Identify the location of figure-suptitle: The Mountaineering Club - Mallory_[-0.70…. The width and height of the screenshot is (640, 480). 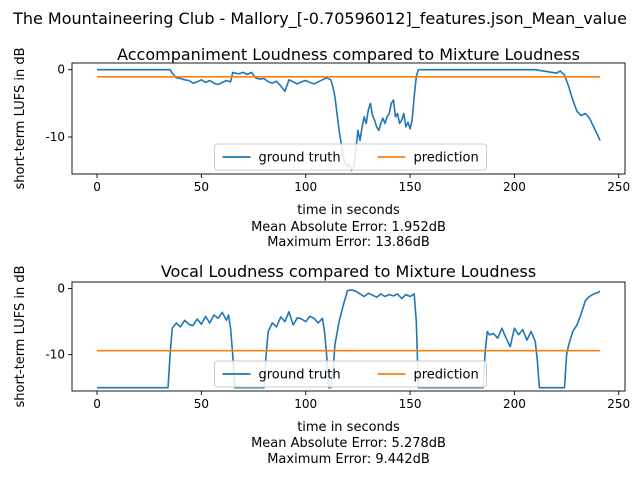
(319, 19).